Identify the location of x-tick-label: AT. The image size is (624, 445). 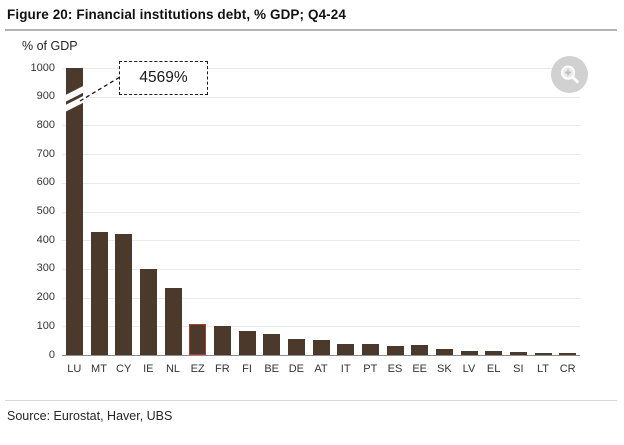
(321, 369).